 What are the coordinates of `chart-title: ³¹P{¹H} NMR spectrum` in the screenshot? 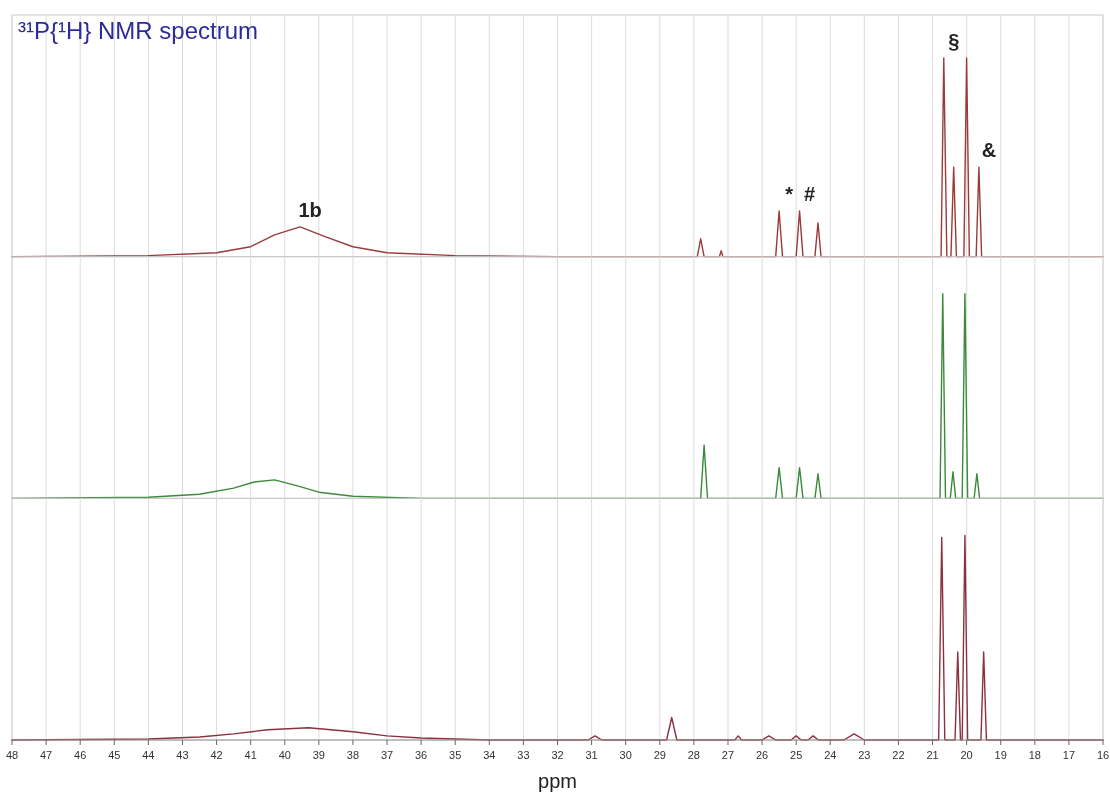 It's located at (138, 30).